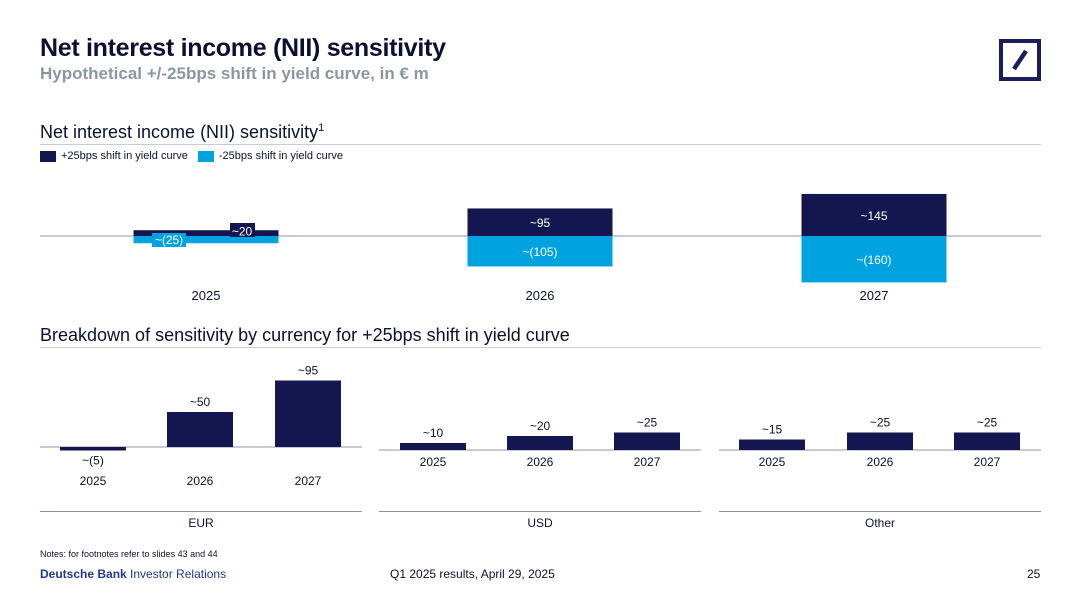 The width and height of the screenshot is (1080, 607). Describe the element at coordinates (270, 156) in the screenshot. I see `legend-item-minus: -25bps shift in yield curve` at that location.